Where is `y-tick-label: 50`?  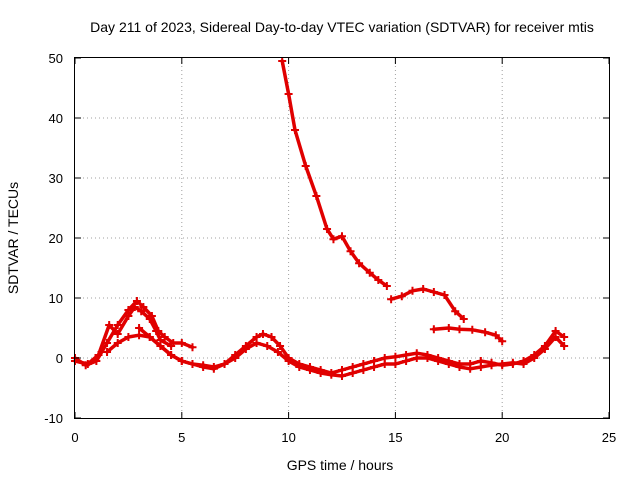 y-tick-label: 50 is located at coordinates (56, 58).